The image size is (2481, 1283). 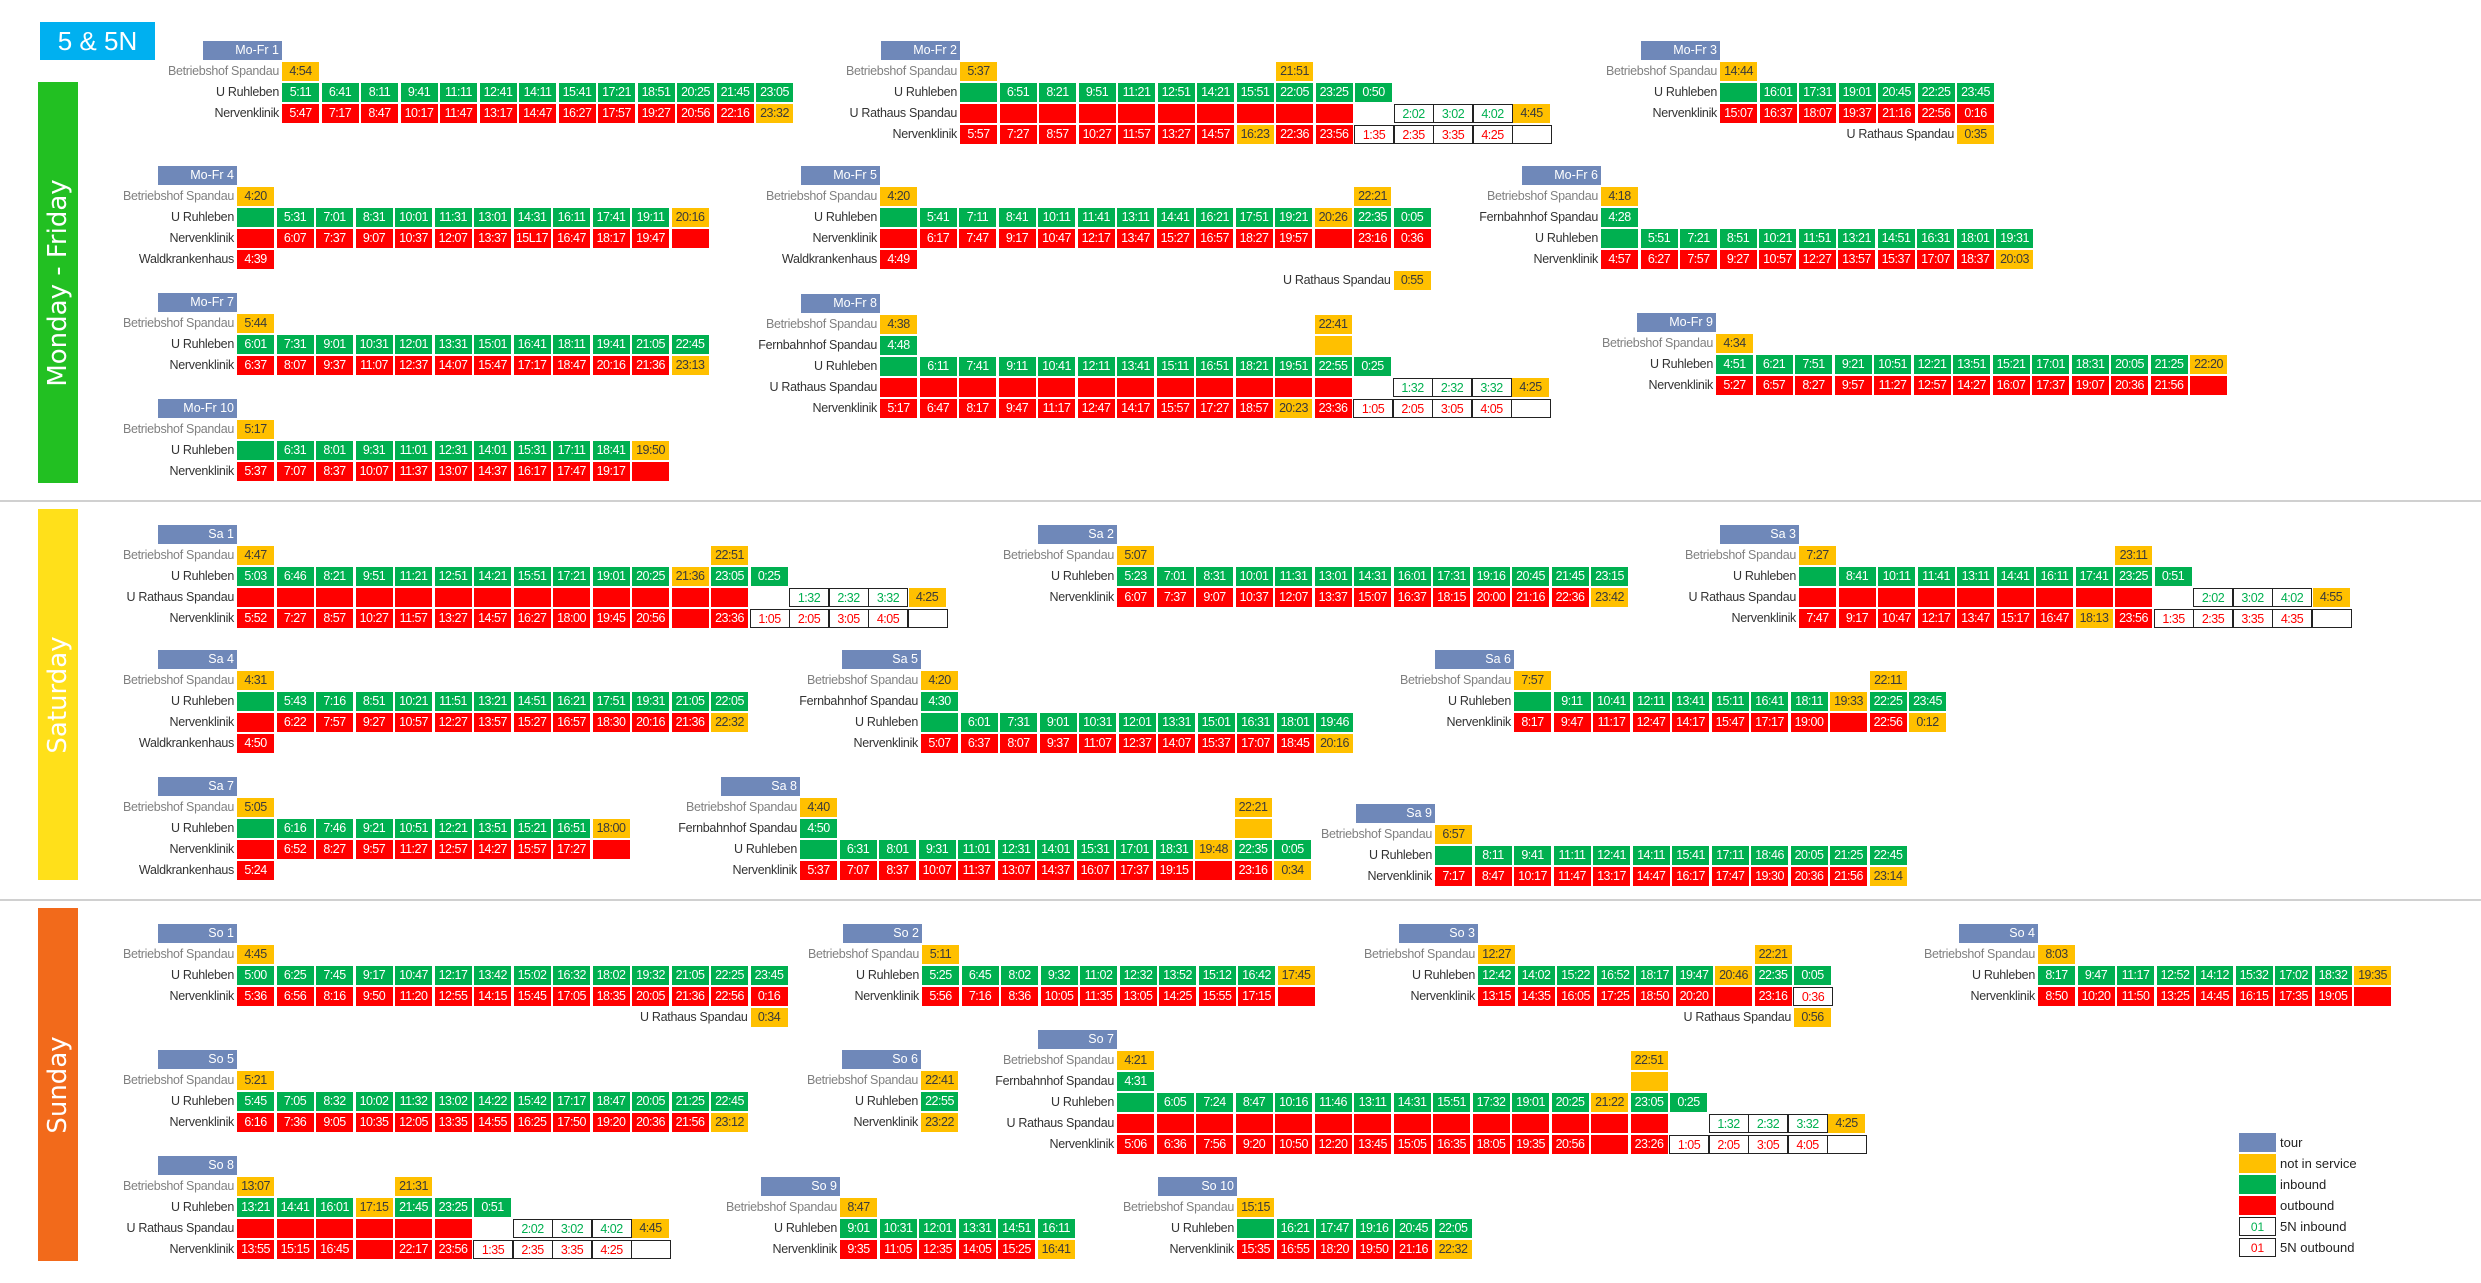 What do you see at coordinates (1817, 92) in the screenshot?
I see `schedule-cell: 17:31` at bounding box center [1817, 92].